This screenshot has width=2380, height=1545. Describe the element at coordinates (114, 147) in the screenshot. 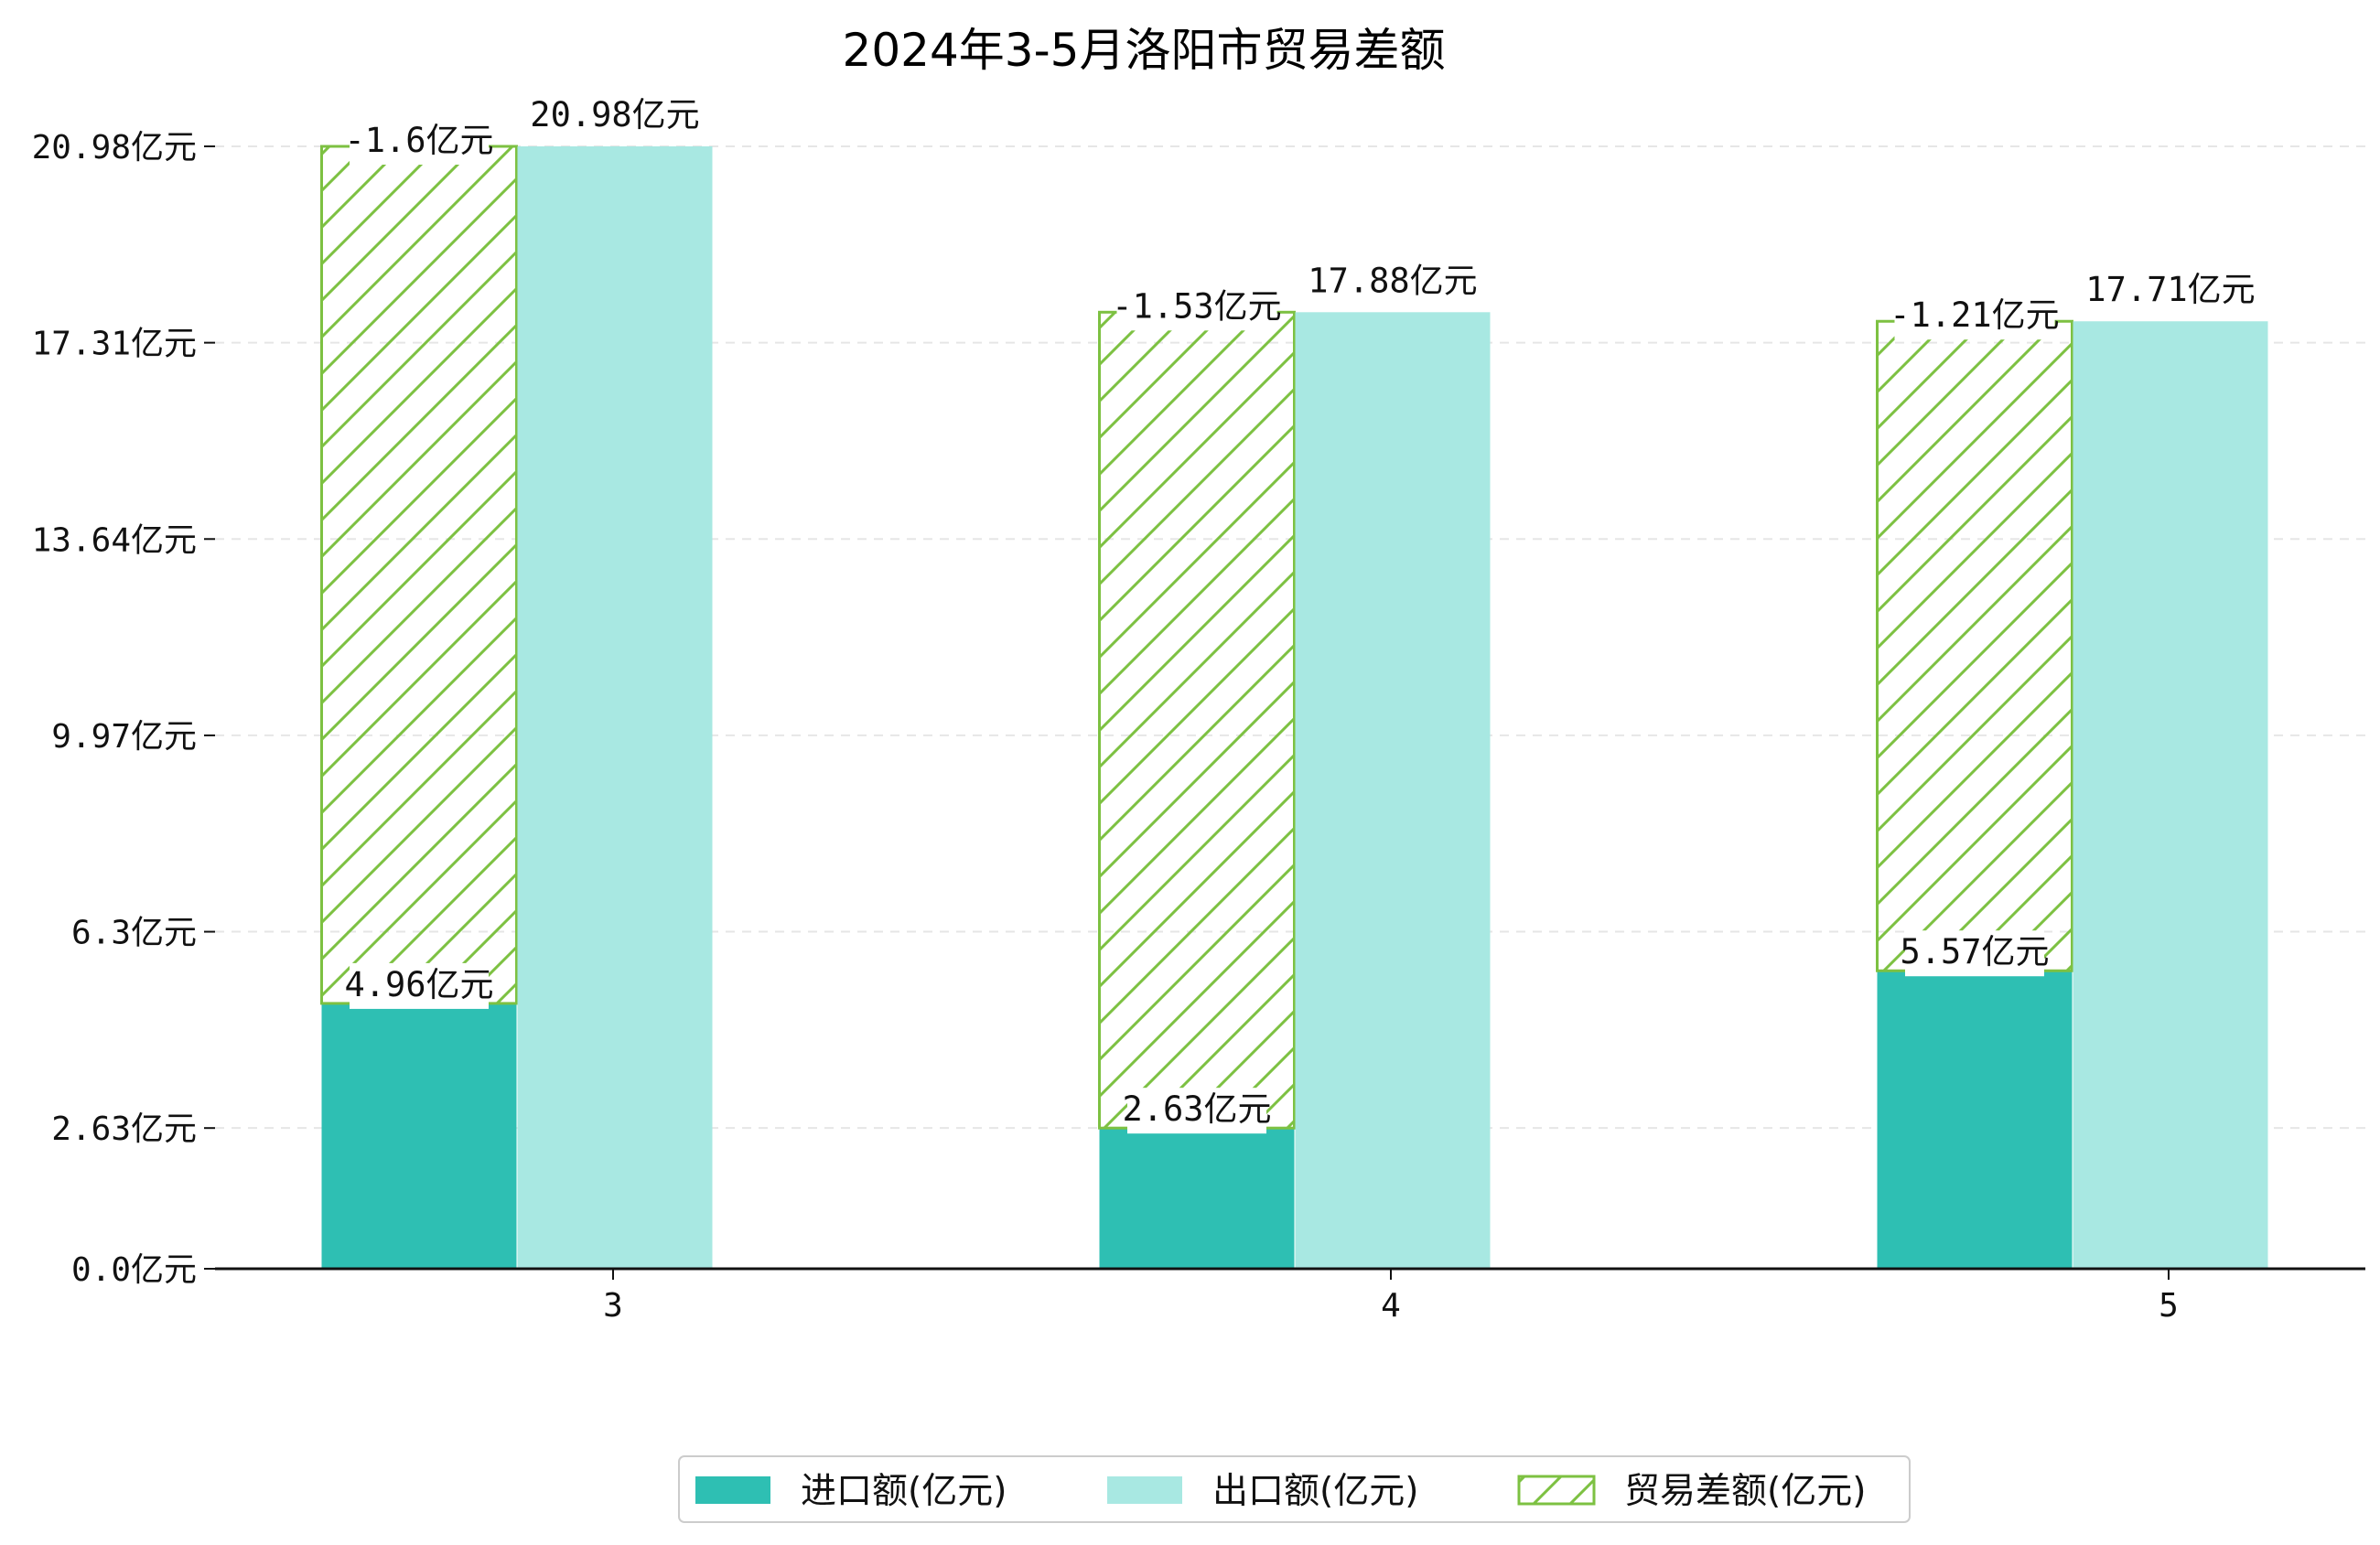

I see `y-tick-label: 20.98亿元` at that location.